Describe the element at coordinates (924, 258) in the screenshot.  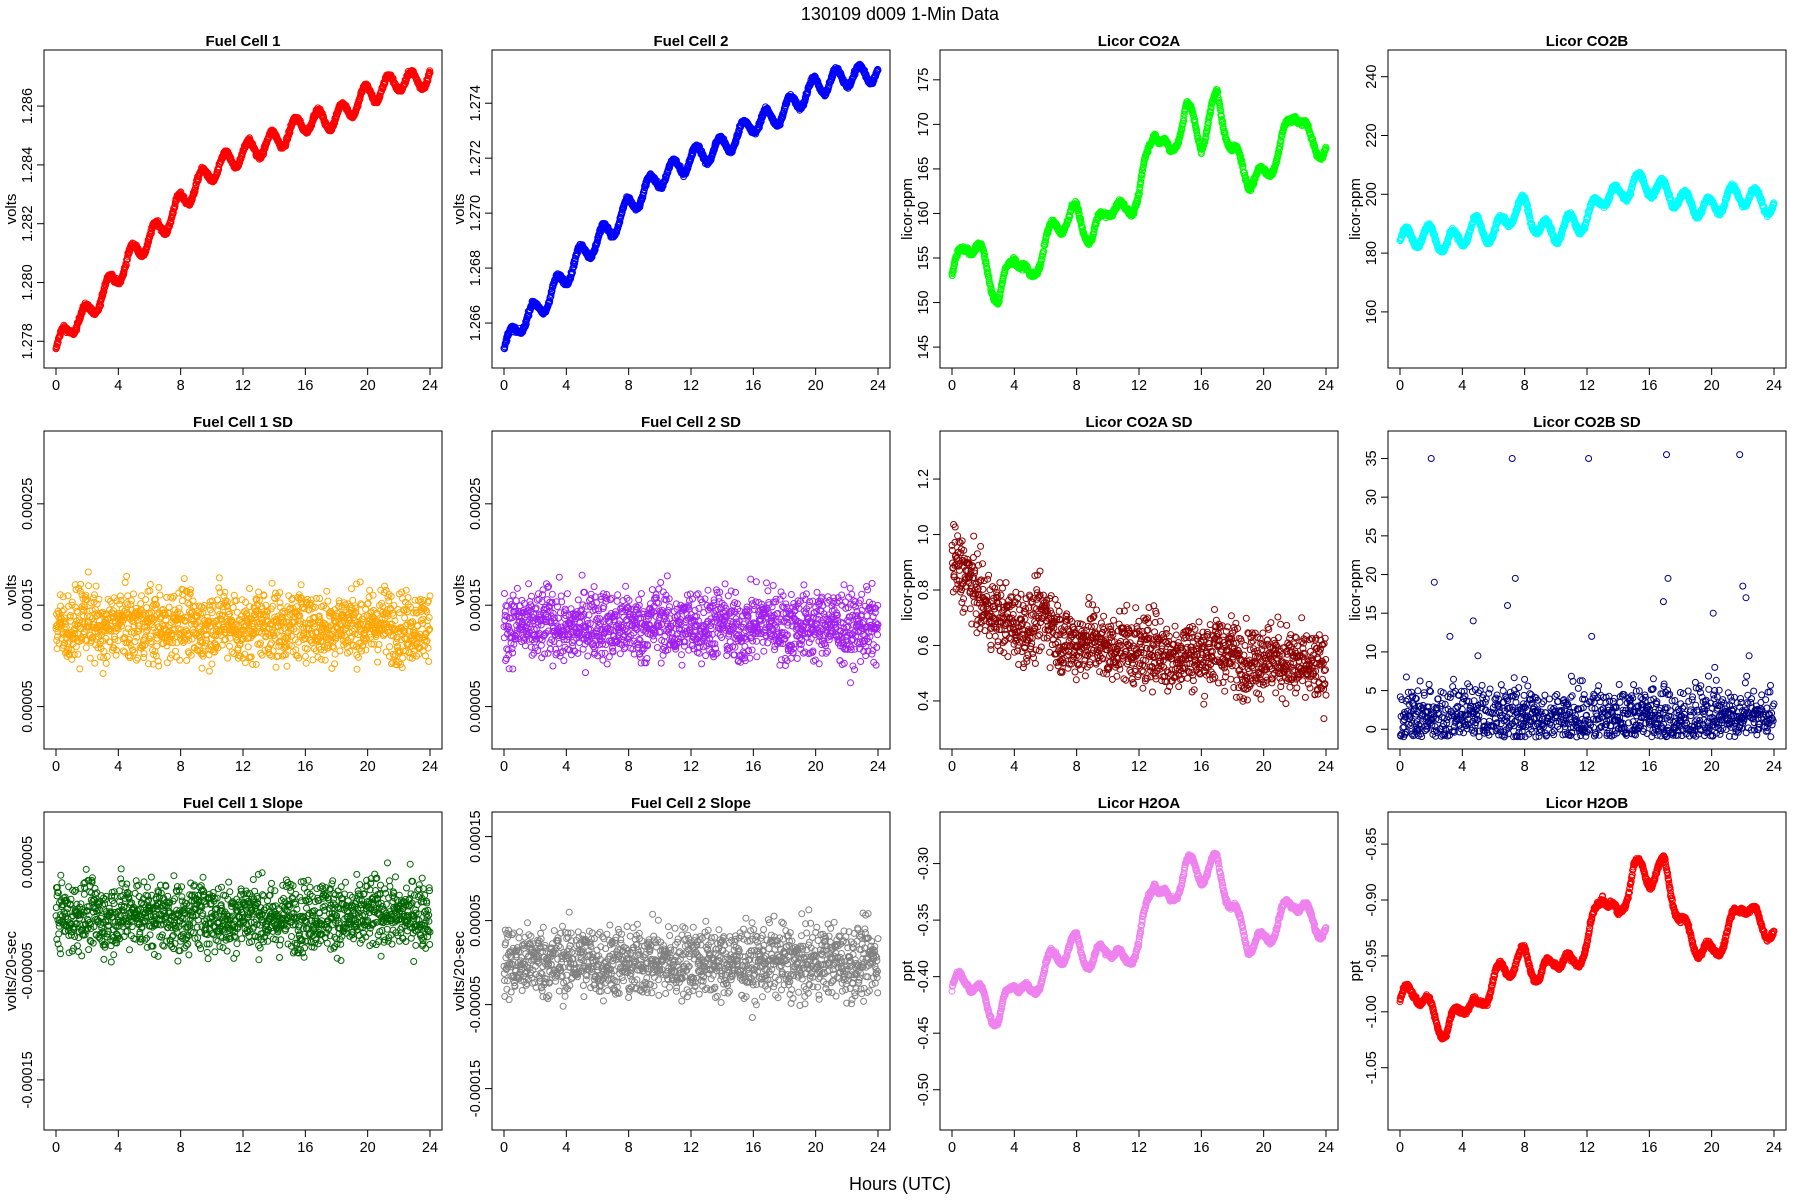
I see `y-tick-label: 155` at that location.